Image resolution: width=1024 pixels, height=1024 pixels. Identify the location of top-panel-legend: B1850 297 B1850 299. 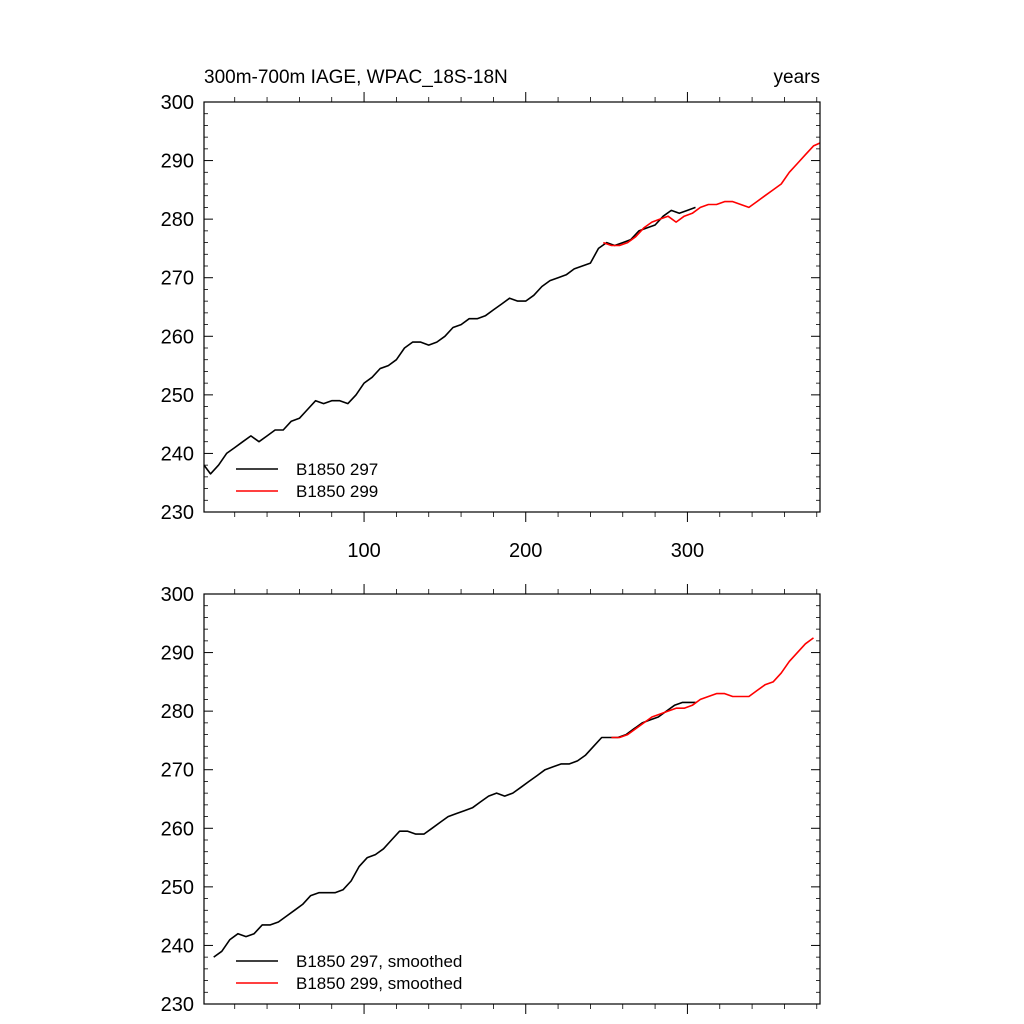
(307, 480).